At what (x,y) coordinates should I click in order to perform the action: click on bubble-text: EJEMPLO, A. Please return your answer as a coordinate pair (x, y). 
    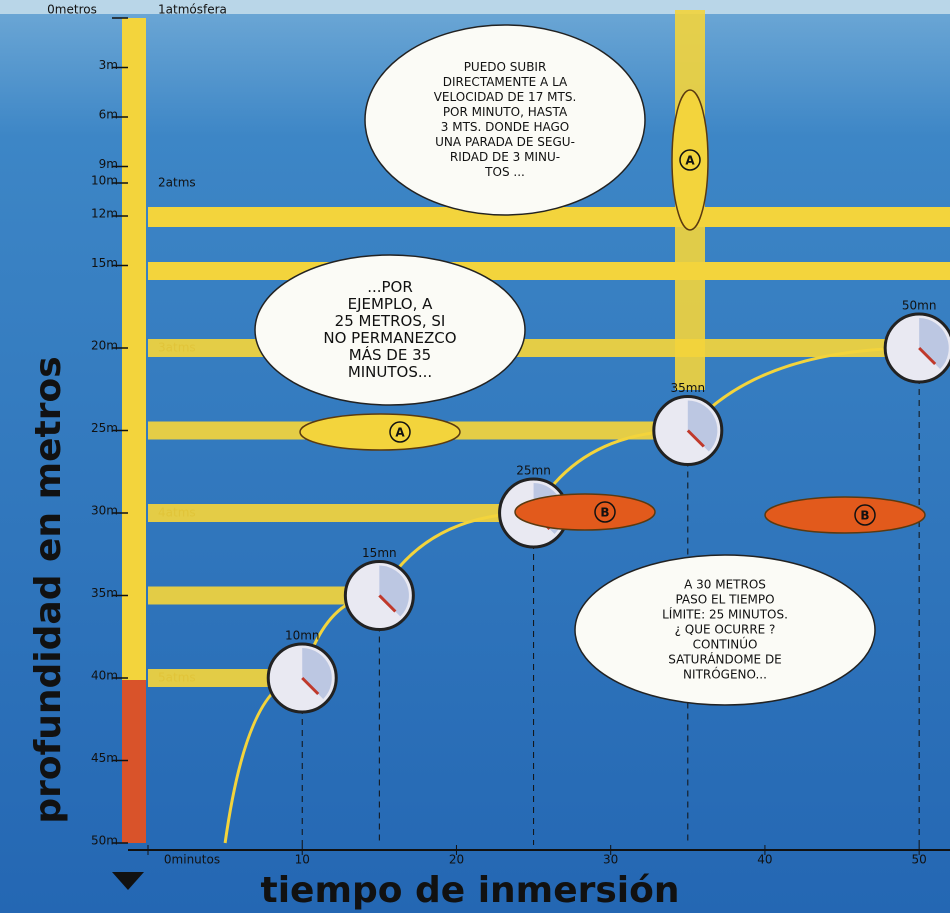
    Looking at the image, I should click on (391, 304).